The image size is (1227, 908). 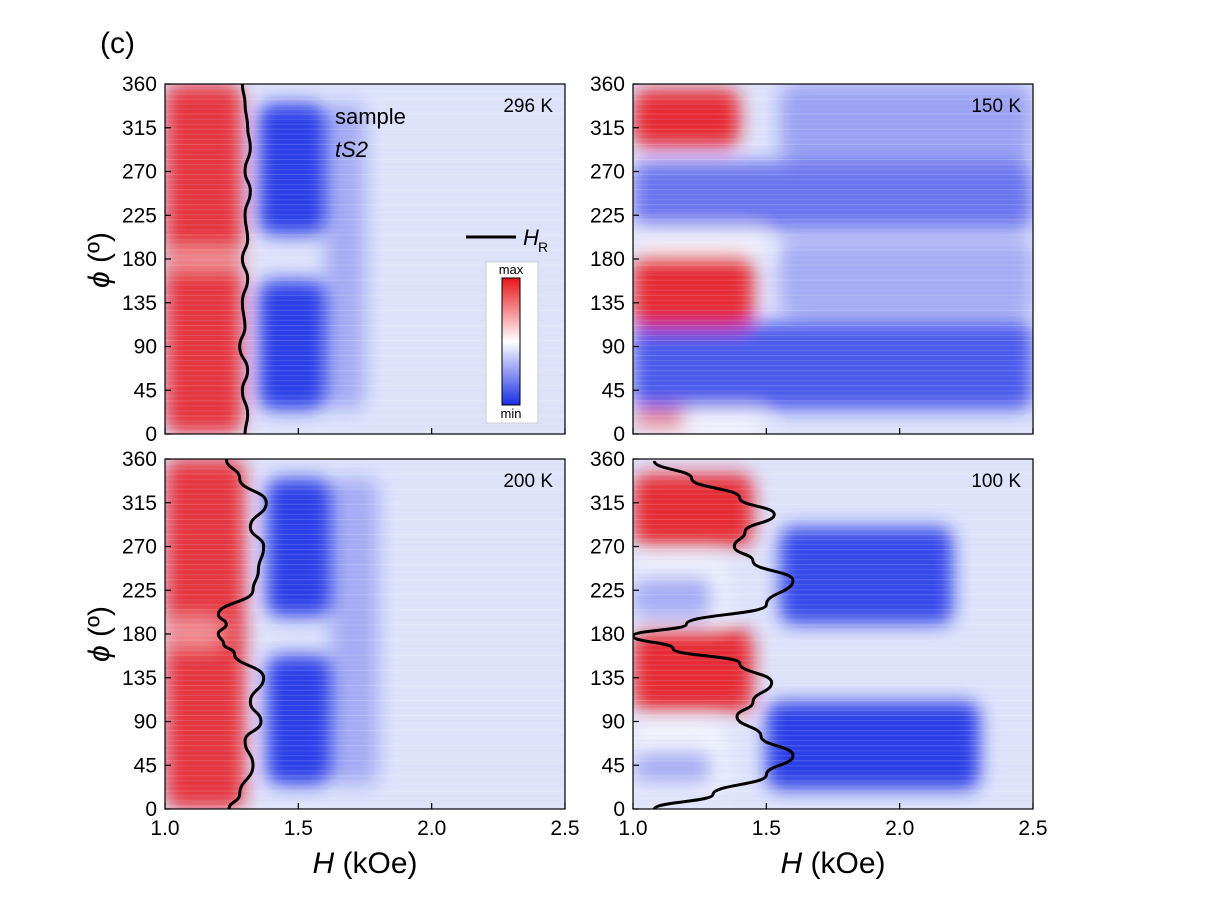 I want to click on panel-top-left: 0 45 90 135 180 225 270 315 360 296 K, so click(x=344, y=259).